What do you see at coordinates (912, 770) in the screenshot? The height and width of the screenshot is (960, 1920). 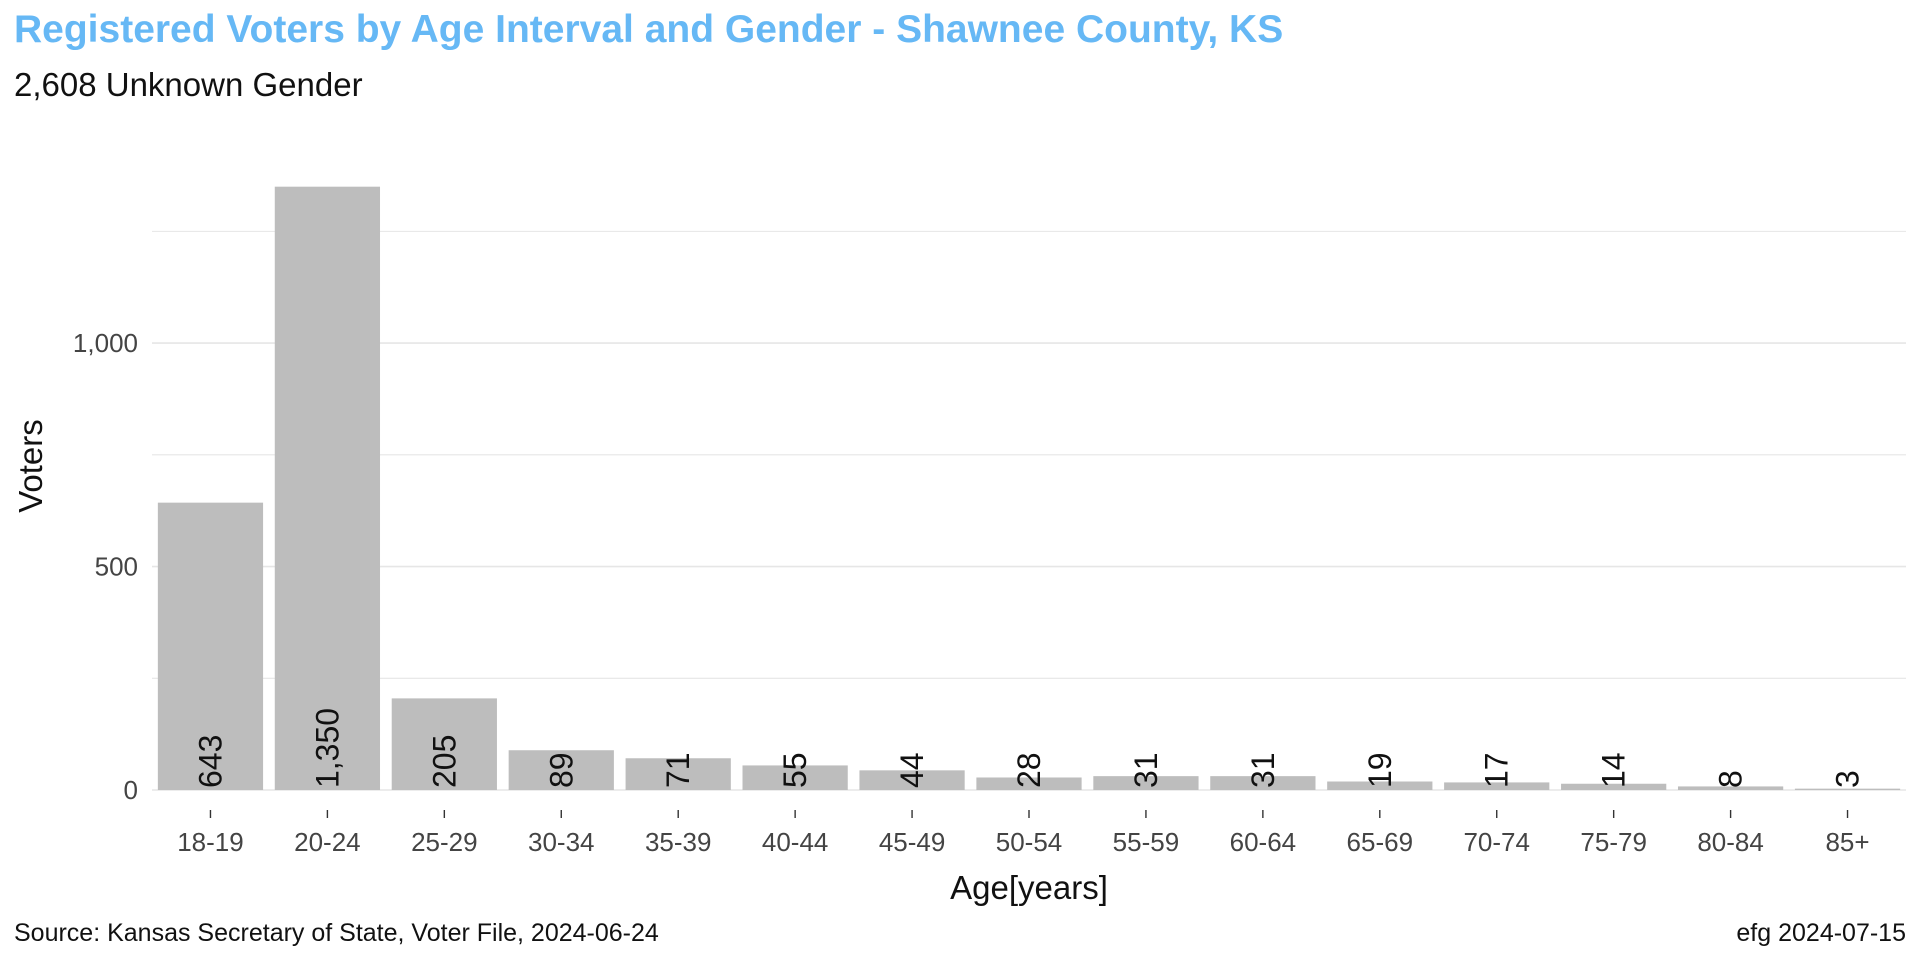 I see `bar-value-label: 44` at bounding box center [912, 770].